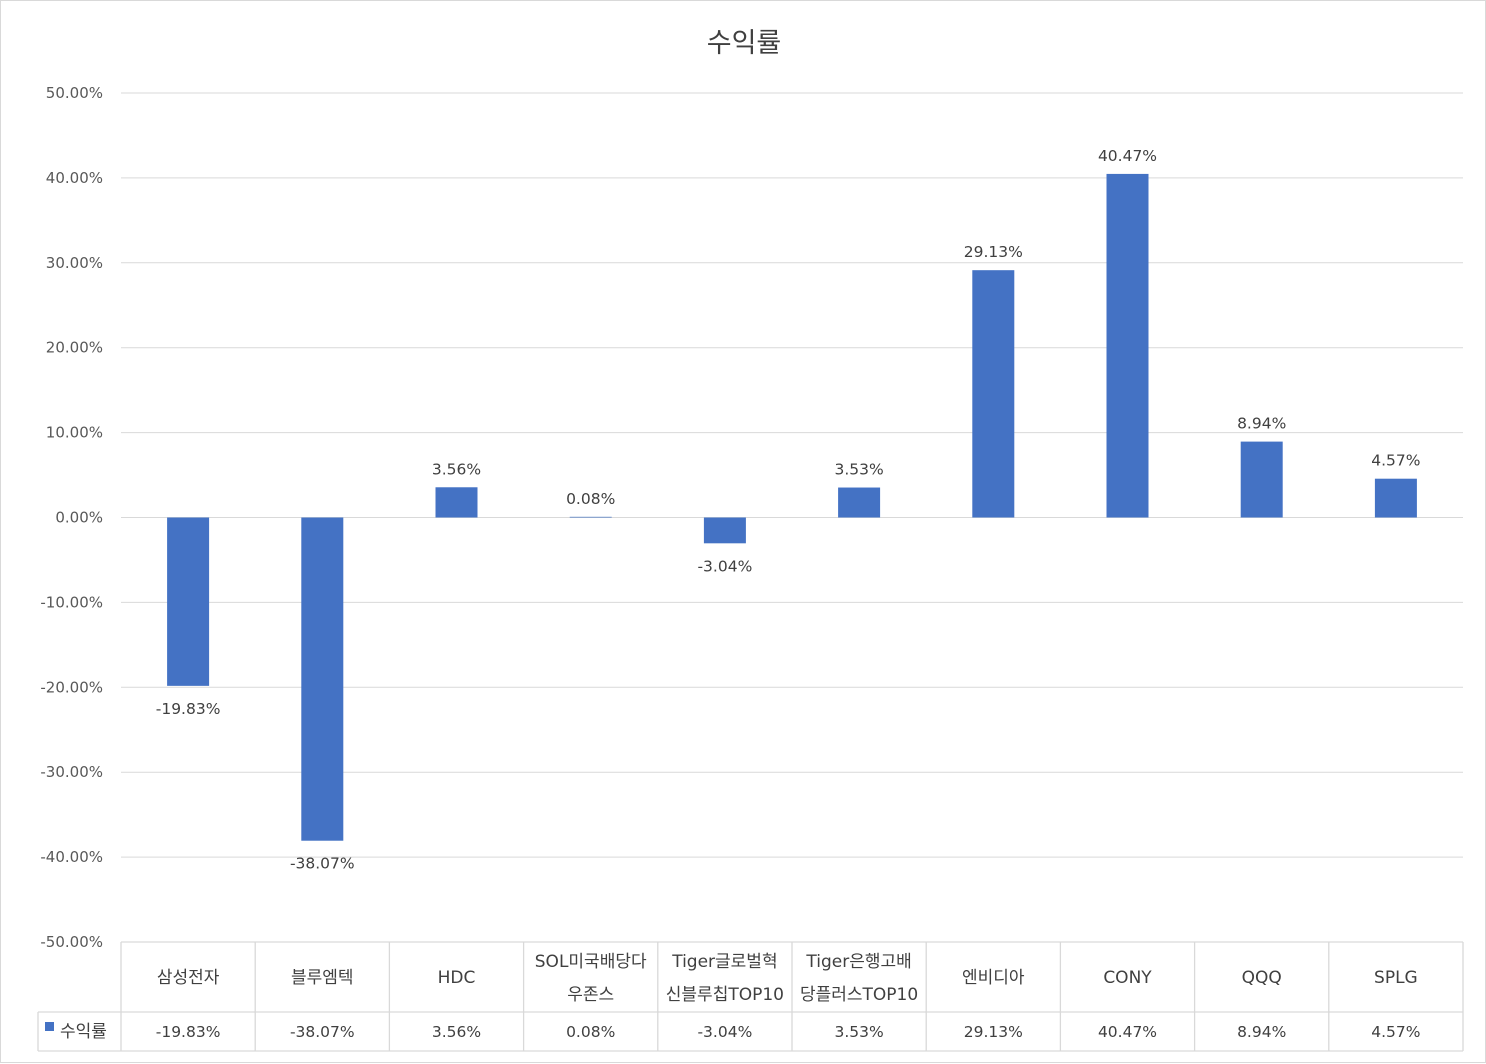 The width and height of the screenshot is (1486, 1064). I want to click on table-value: 40.47%, so click(1127, 1032).